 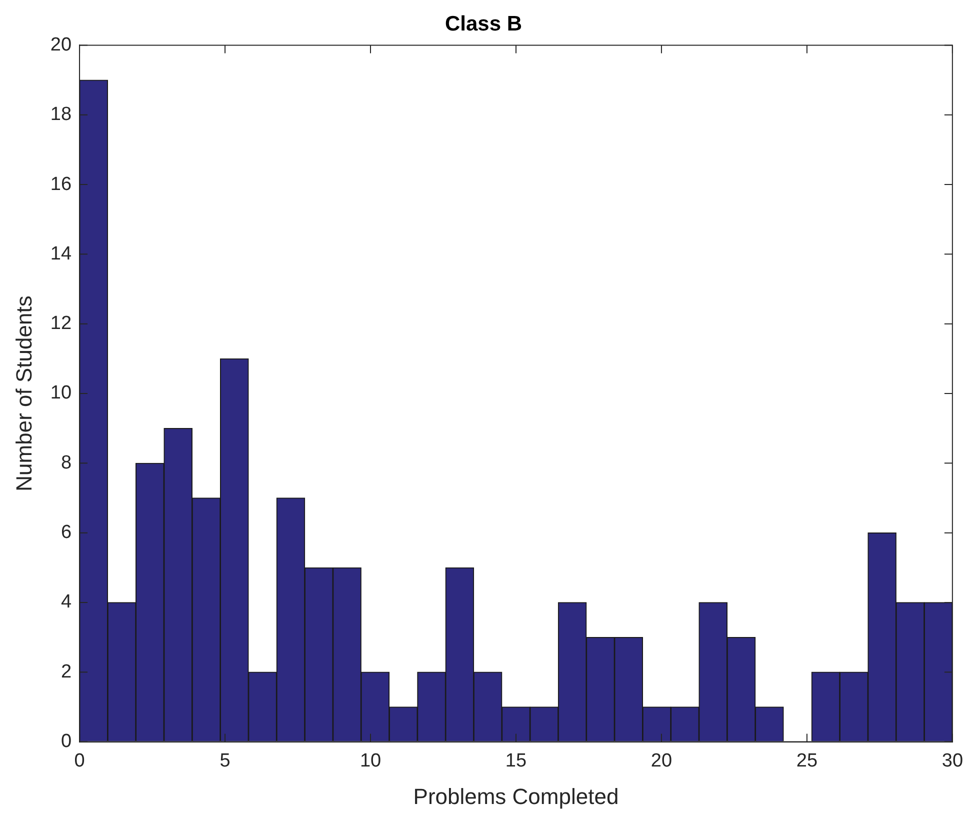 I want to click on y-tick-label: 2, so click(x=66, y=671).